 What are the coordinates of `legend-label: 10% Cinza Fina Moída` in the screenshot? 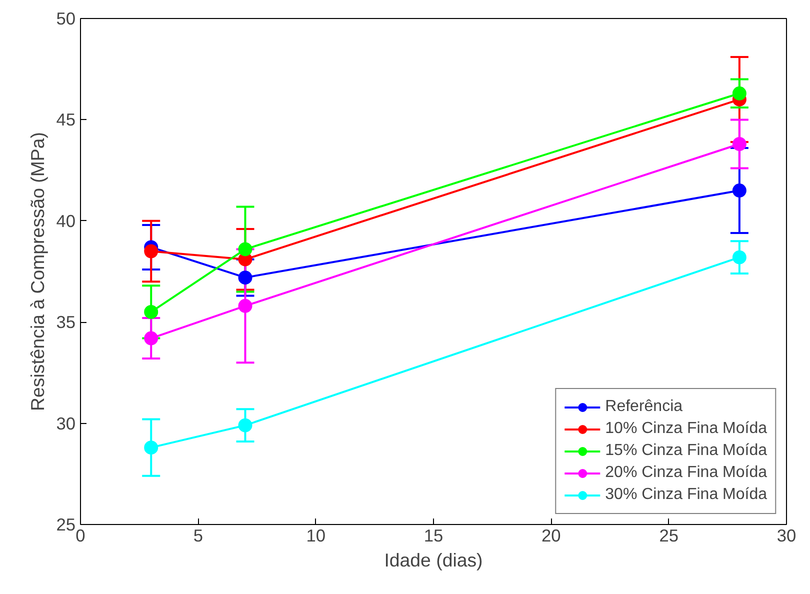 It's located at (686, 429).